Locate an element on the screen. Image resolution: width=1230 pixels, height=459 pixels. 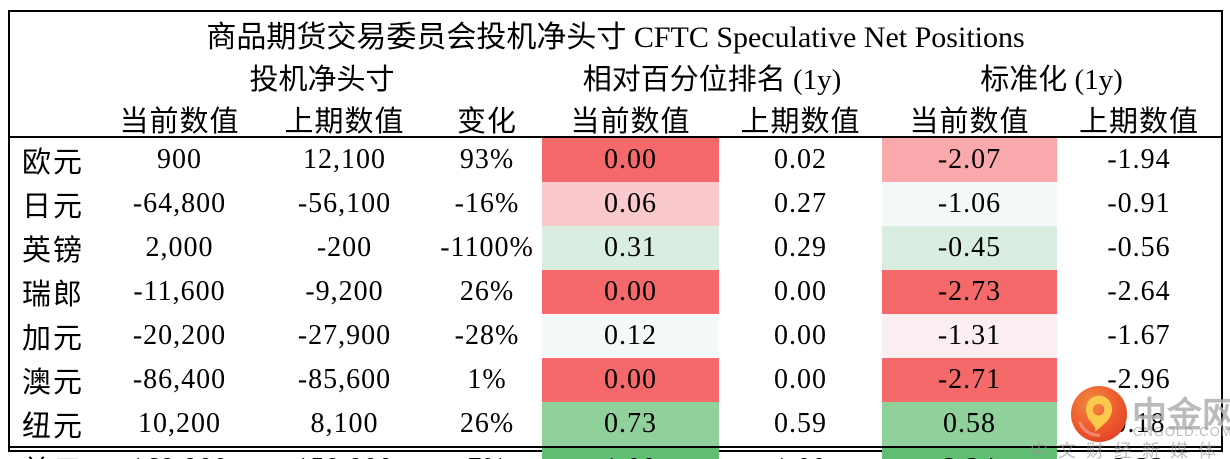
std-current-value: -0.45 is located at coordinates (969, 248).